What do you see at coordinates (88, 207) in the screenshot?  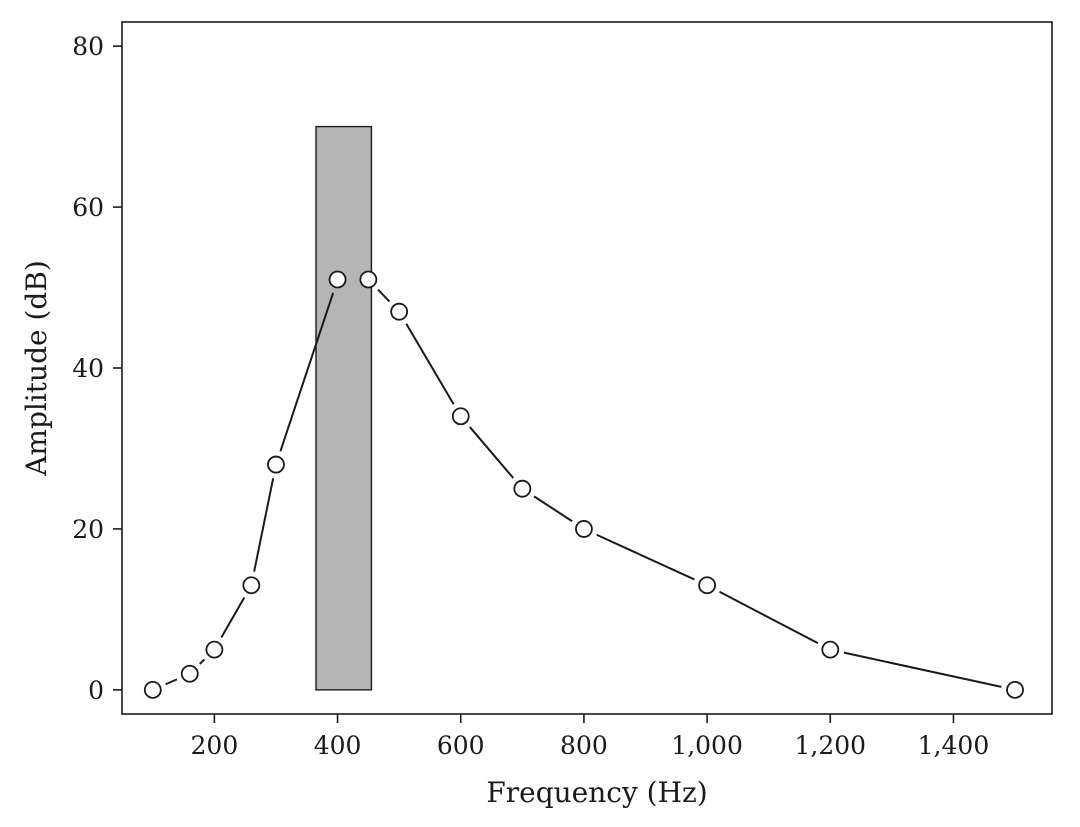 I see `y-tick-label: 60` at bounding box center [88, 207].